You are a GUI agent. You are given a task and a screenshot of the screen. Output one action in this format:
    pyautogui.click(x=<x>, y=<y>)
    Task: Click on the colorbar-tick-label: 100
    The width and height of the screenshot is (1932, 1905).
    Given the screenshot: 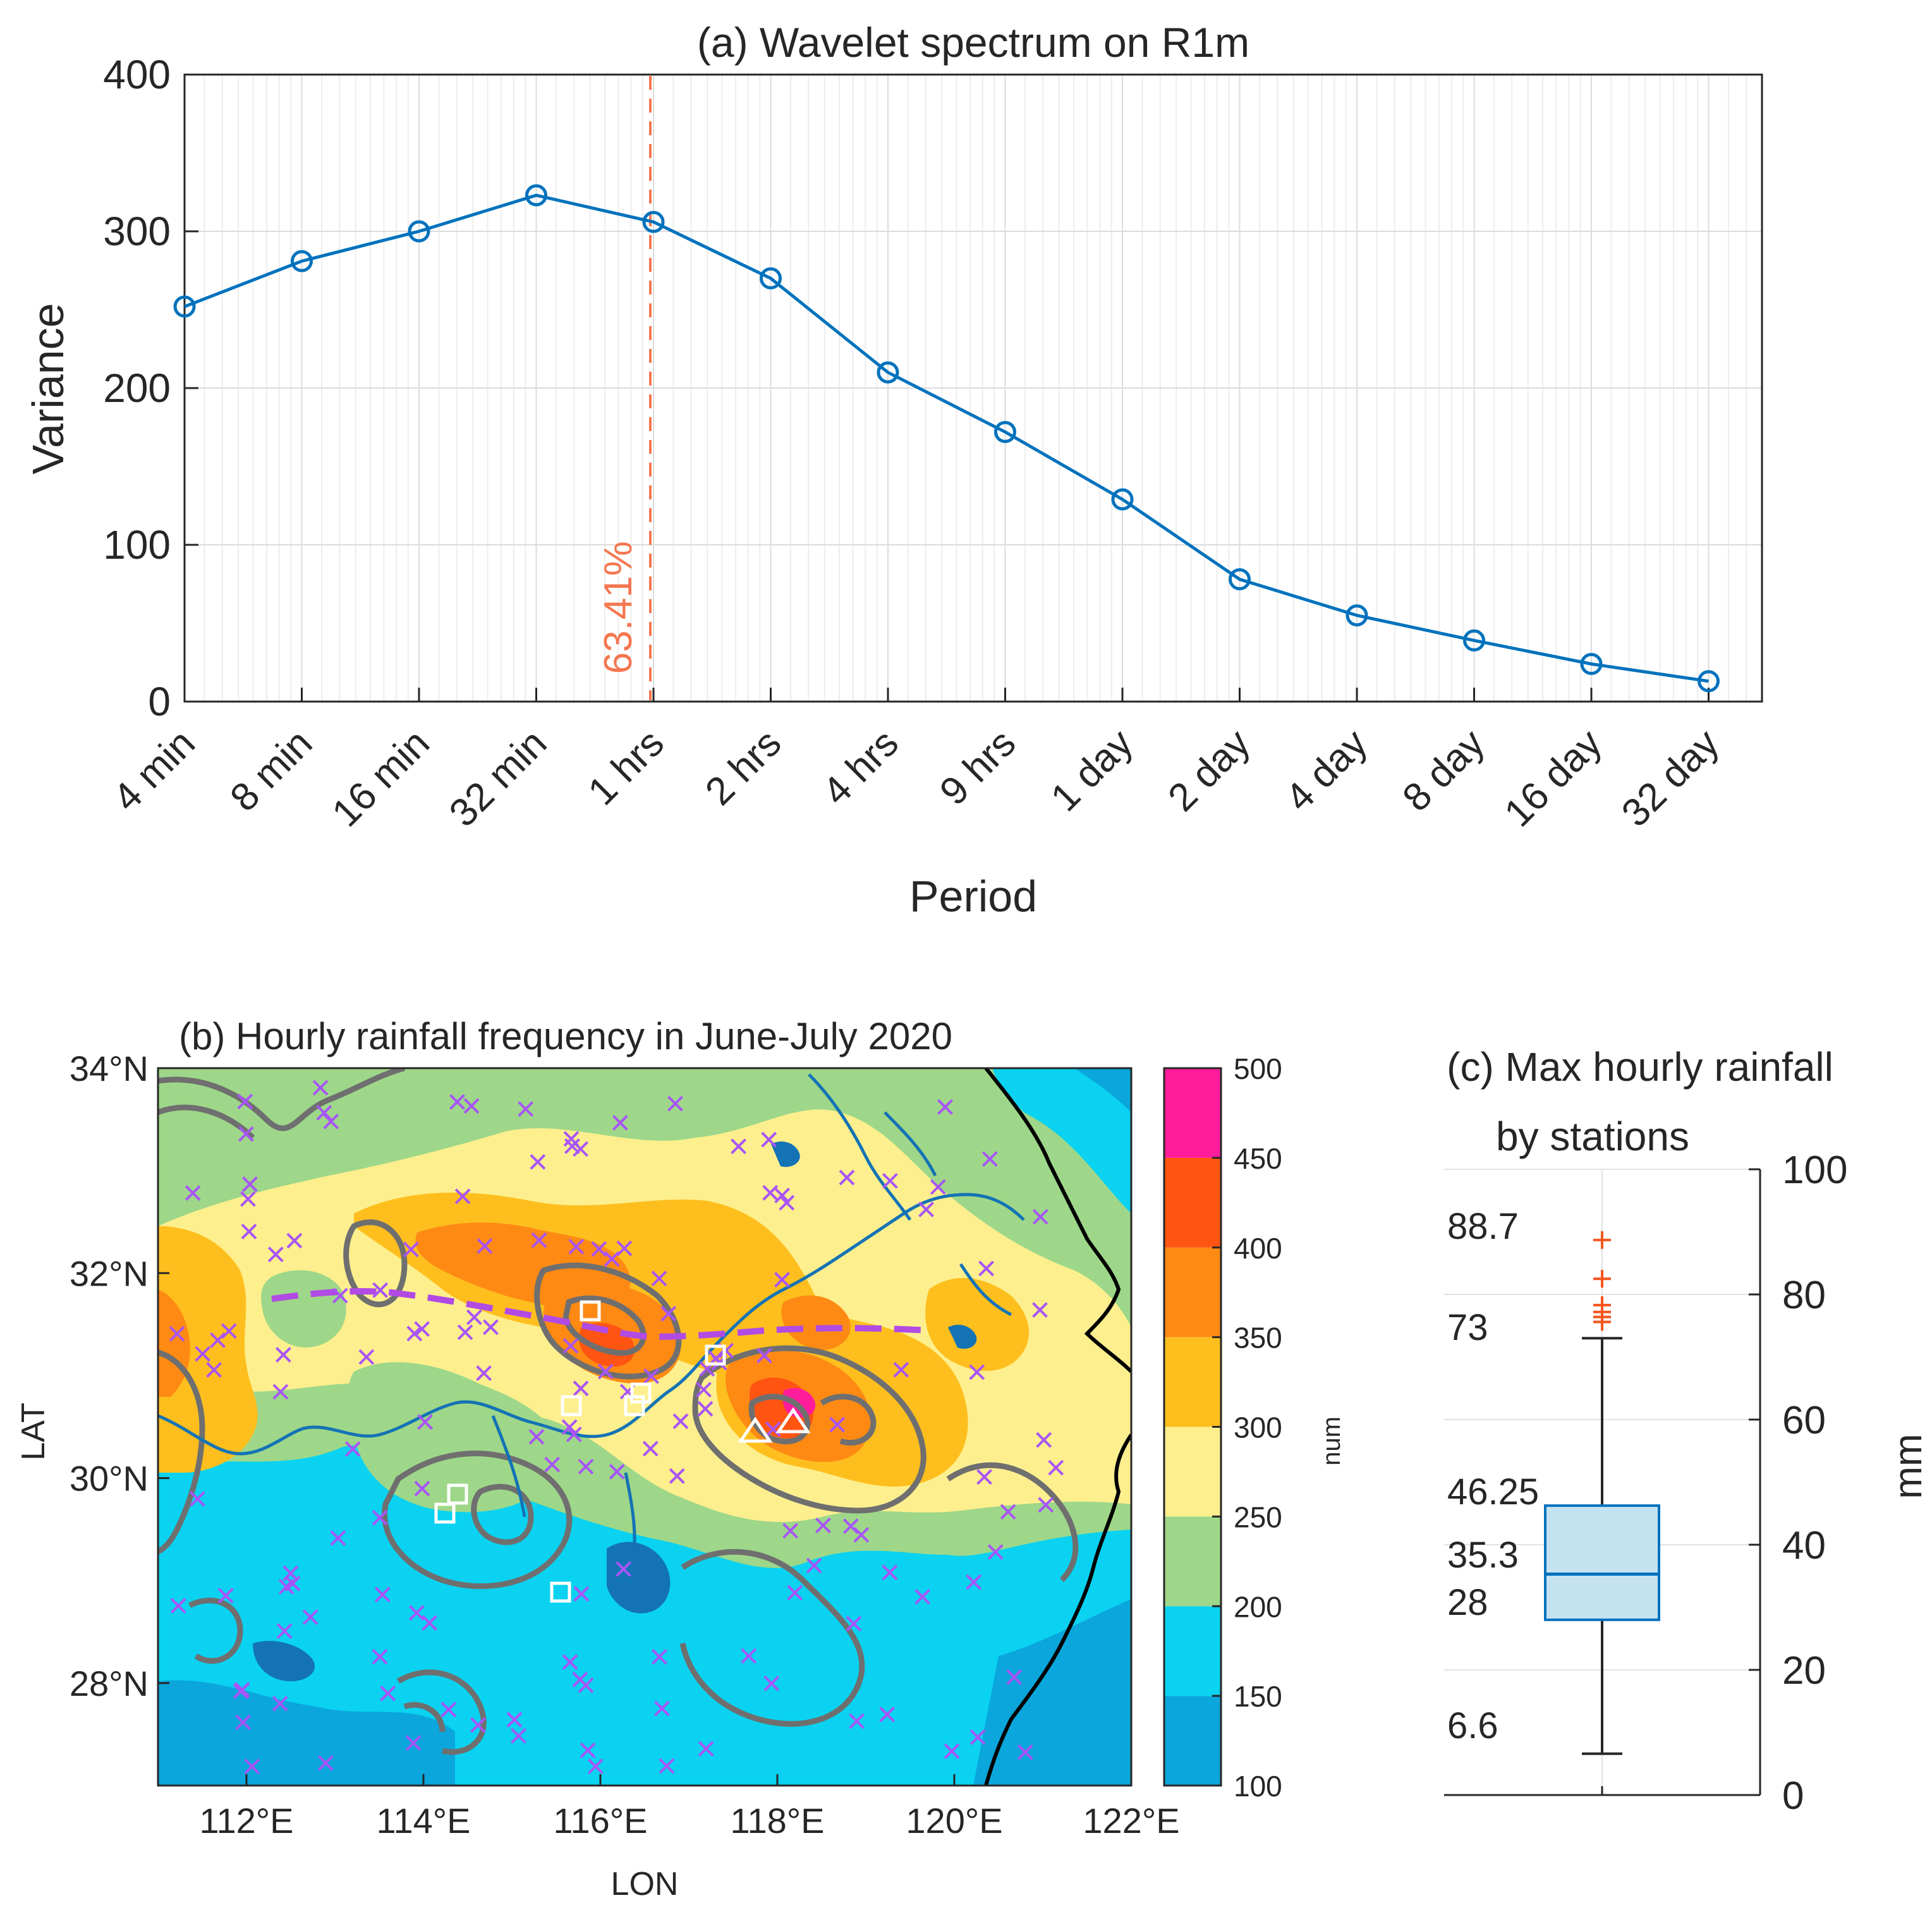 What is the action you would take?
    pyautogui.click(x=1258, y=1787)
    